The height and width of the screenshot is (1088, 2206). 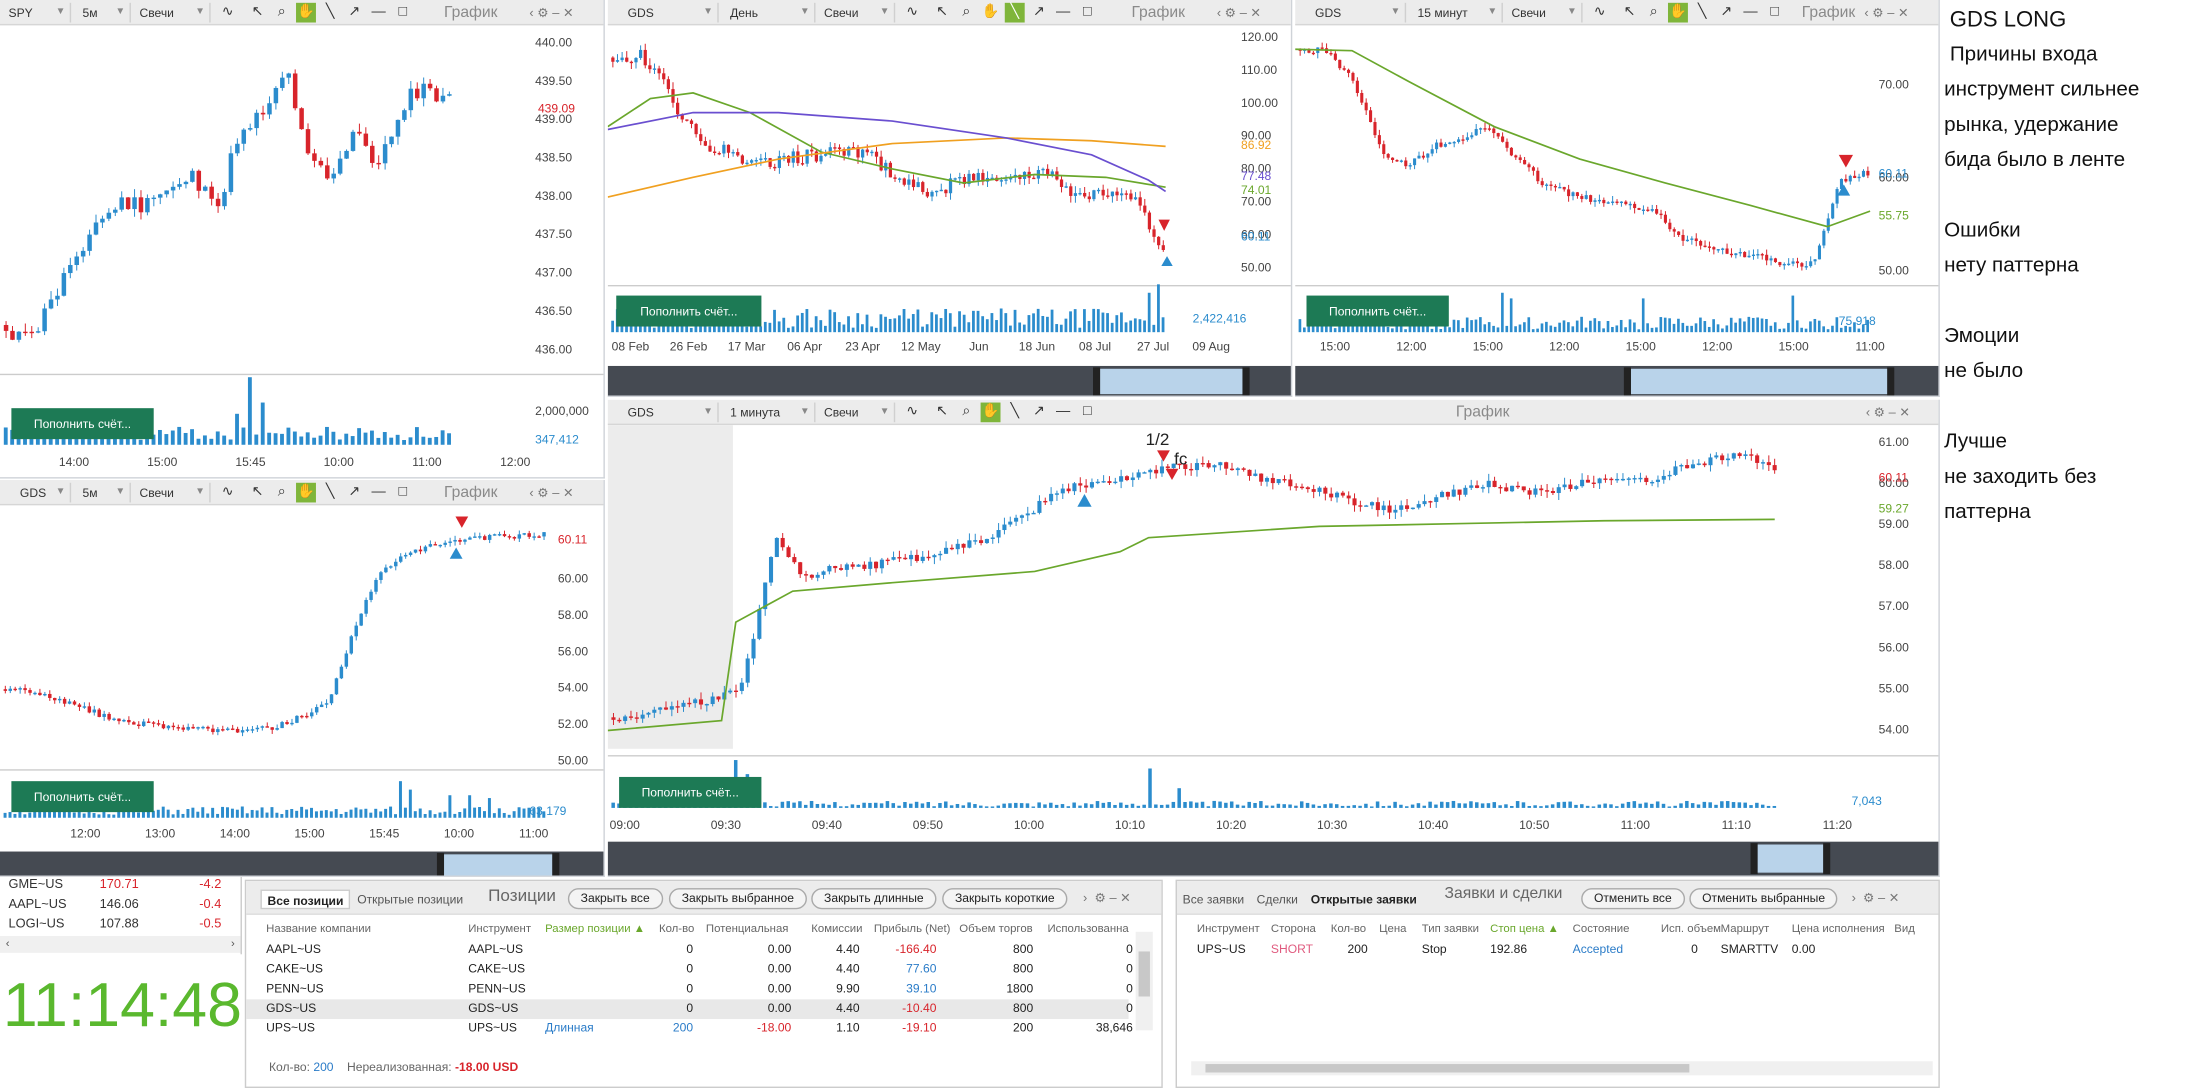 What do you see at coordinates (410, 899) in the screenshot?
I see `tab-open-positions: Открытые позиции` at bounding box center [410, 899].